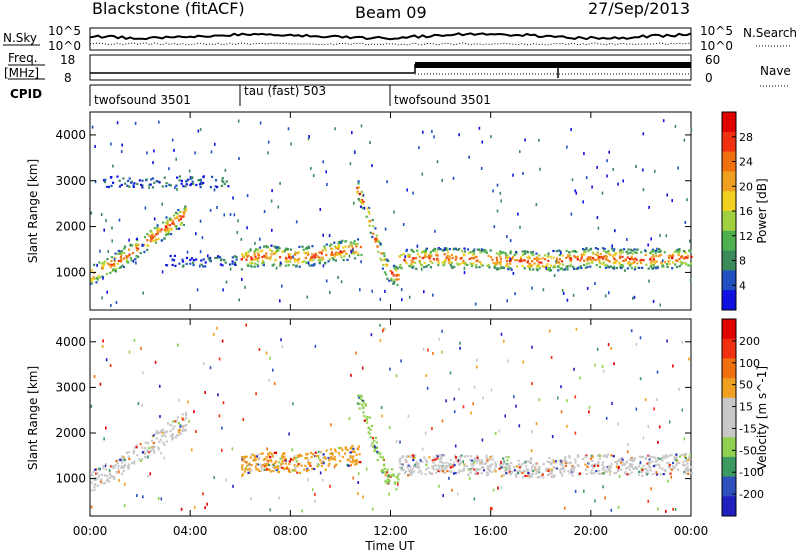  Describe the element at coordinates (749, 363) in the screenshot. I see `velocity-colorbar-tick-label: 100` at that location.